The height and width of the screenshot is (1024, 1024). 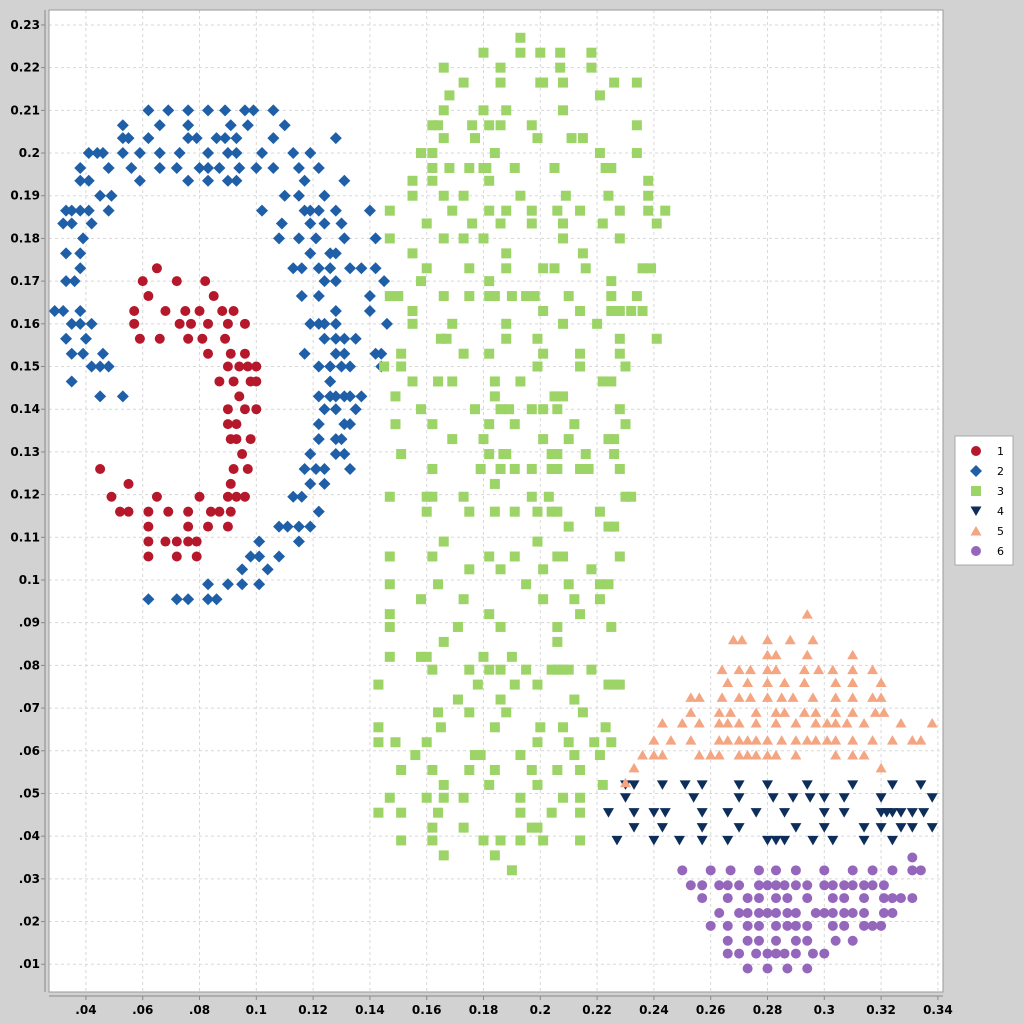 What do you see at coordinates (984, 500) in the screenshot?
I see `legend: 1 2 3 4 5 6` at bounding box center [984, 500].